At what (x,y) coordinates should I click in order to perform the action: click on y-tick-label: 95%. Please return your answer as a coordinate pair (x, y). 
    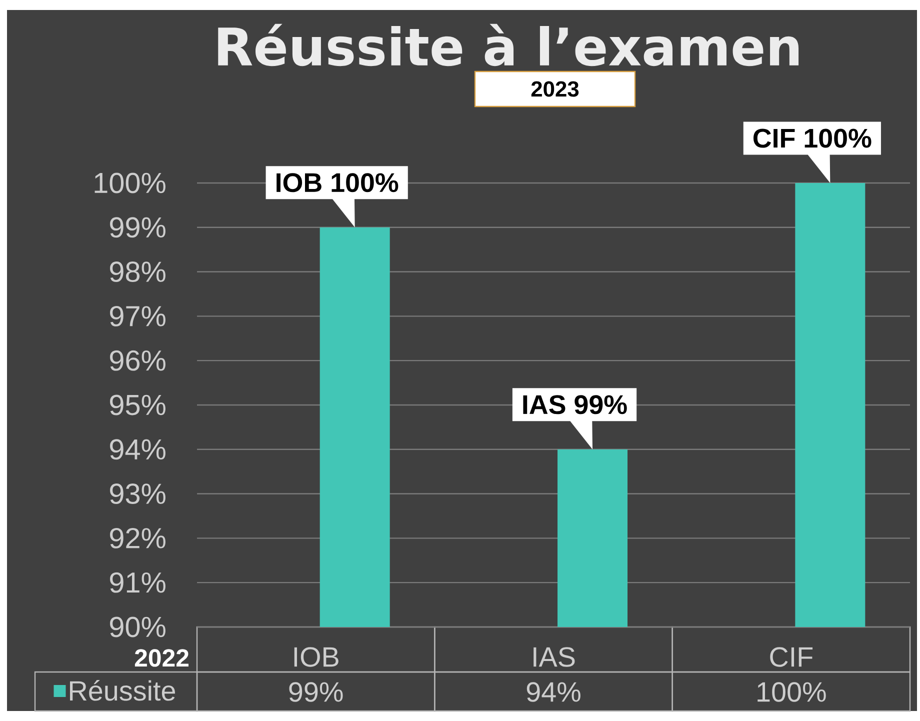
    Looking at the image, I should click on (138, 405).